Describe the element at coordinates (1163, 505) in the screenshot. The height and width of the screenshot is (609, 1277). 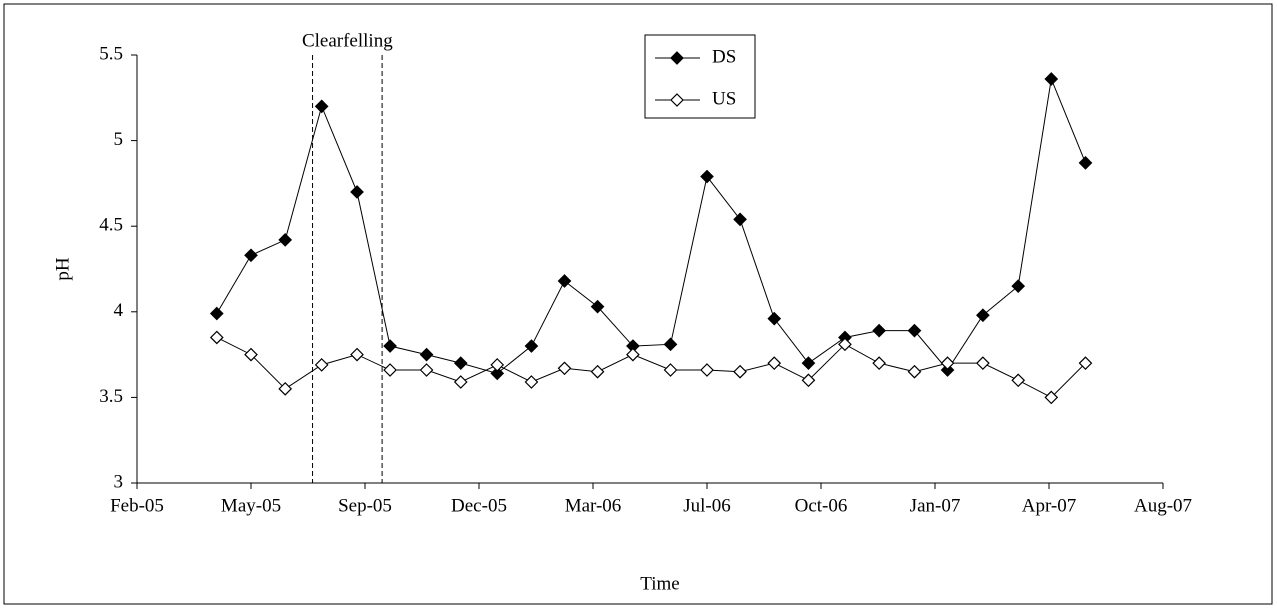
I see `x-tick-label: Aug-07` at that location.